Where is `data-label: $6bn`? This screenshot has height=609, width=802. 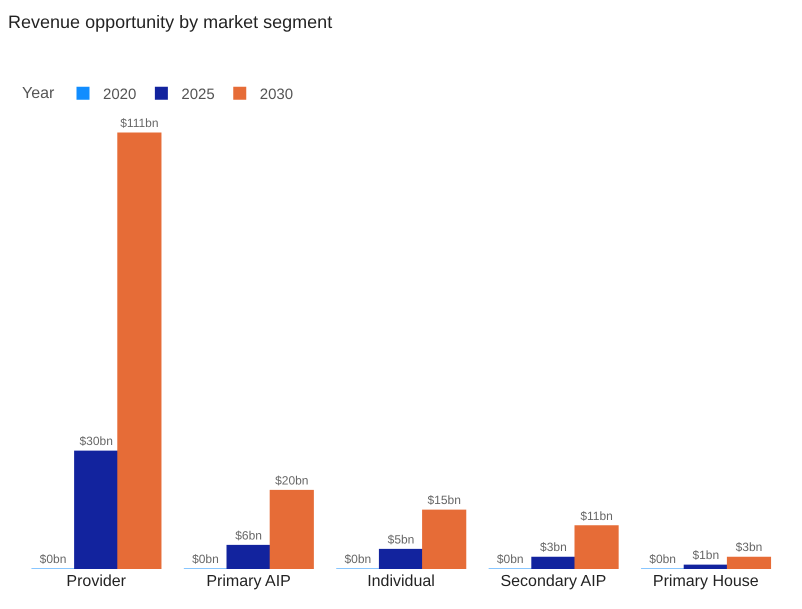
data-label: $6bn is located at coordinates (248, 535).